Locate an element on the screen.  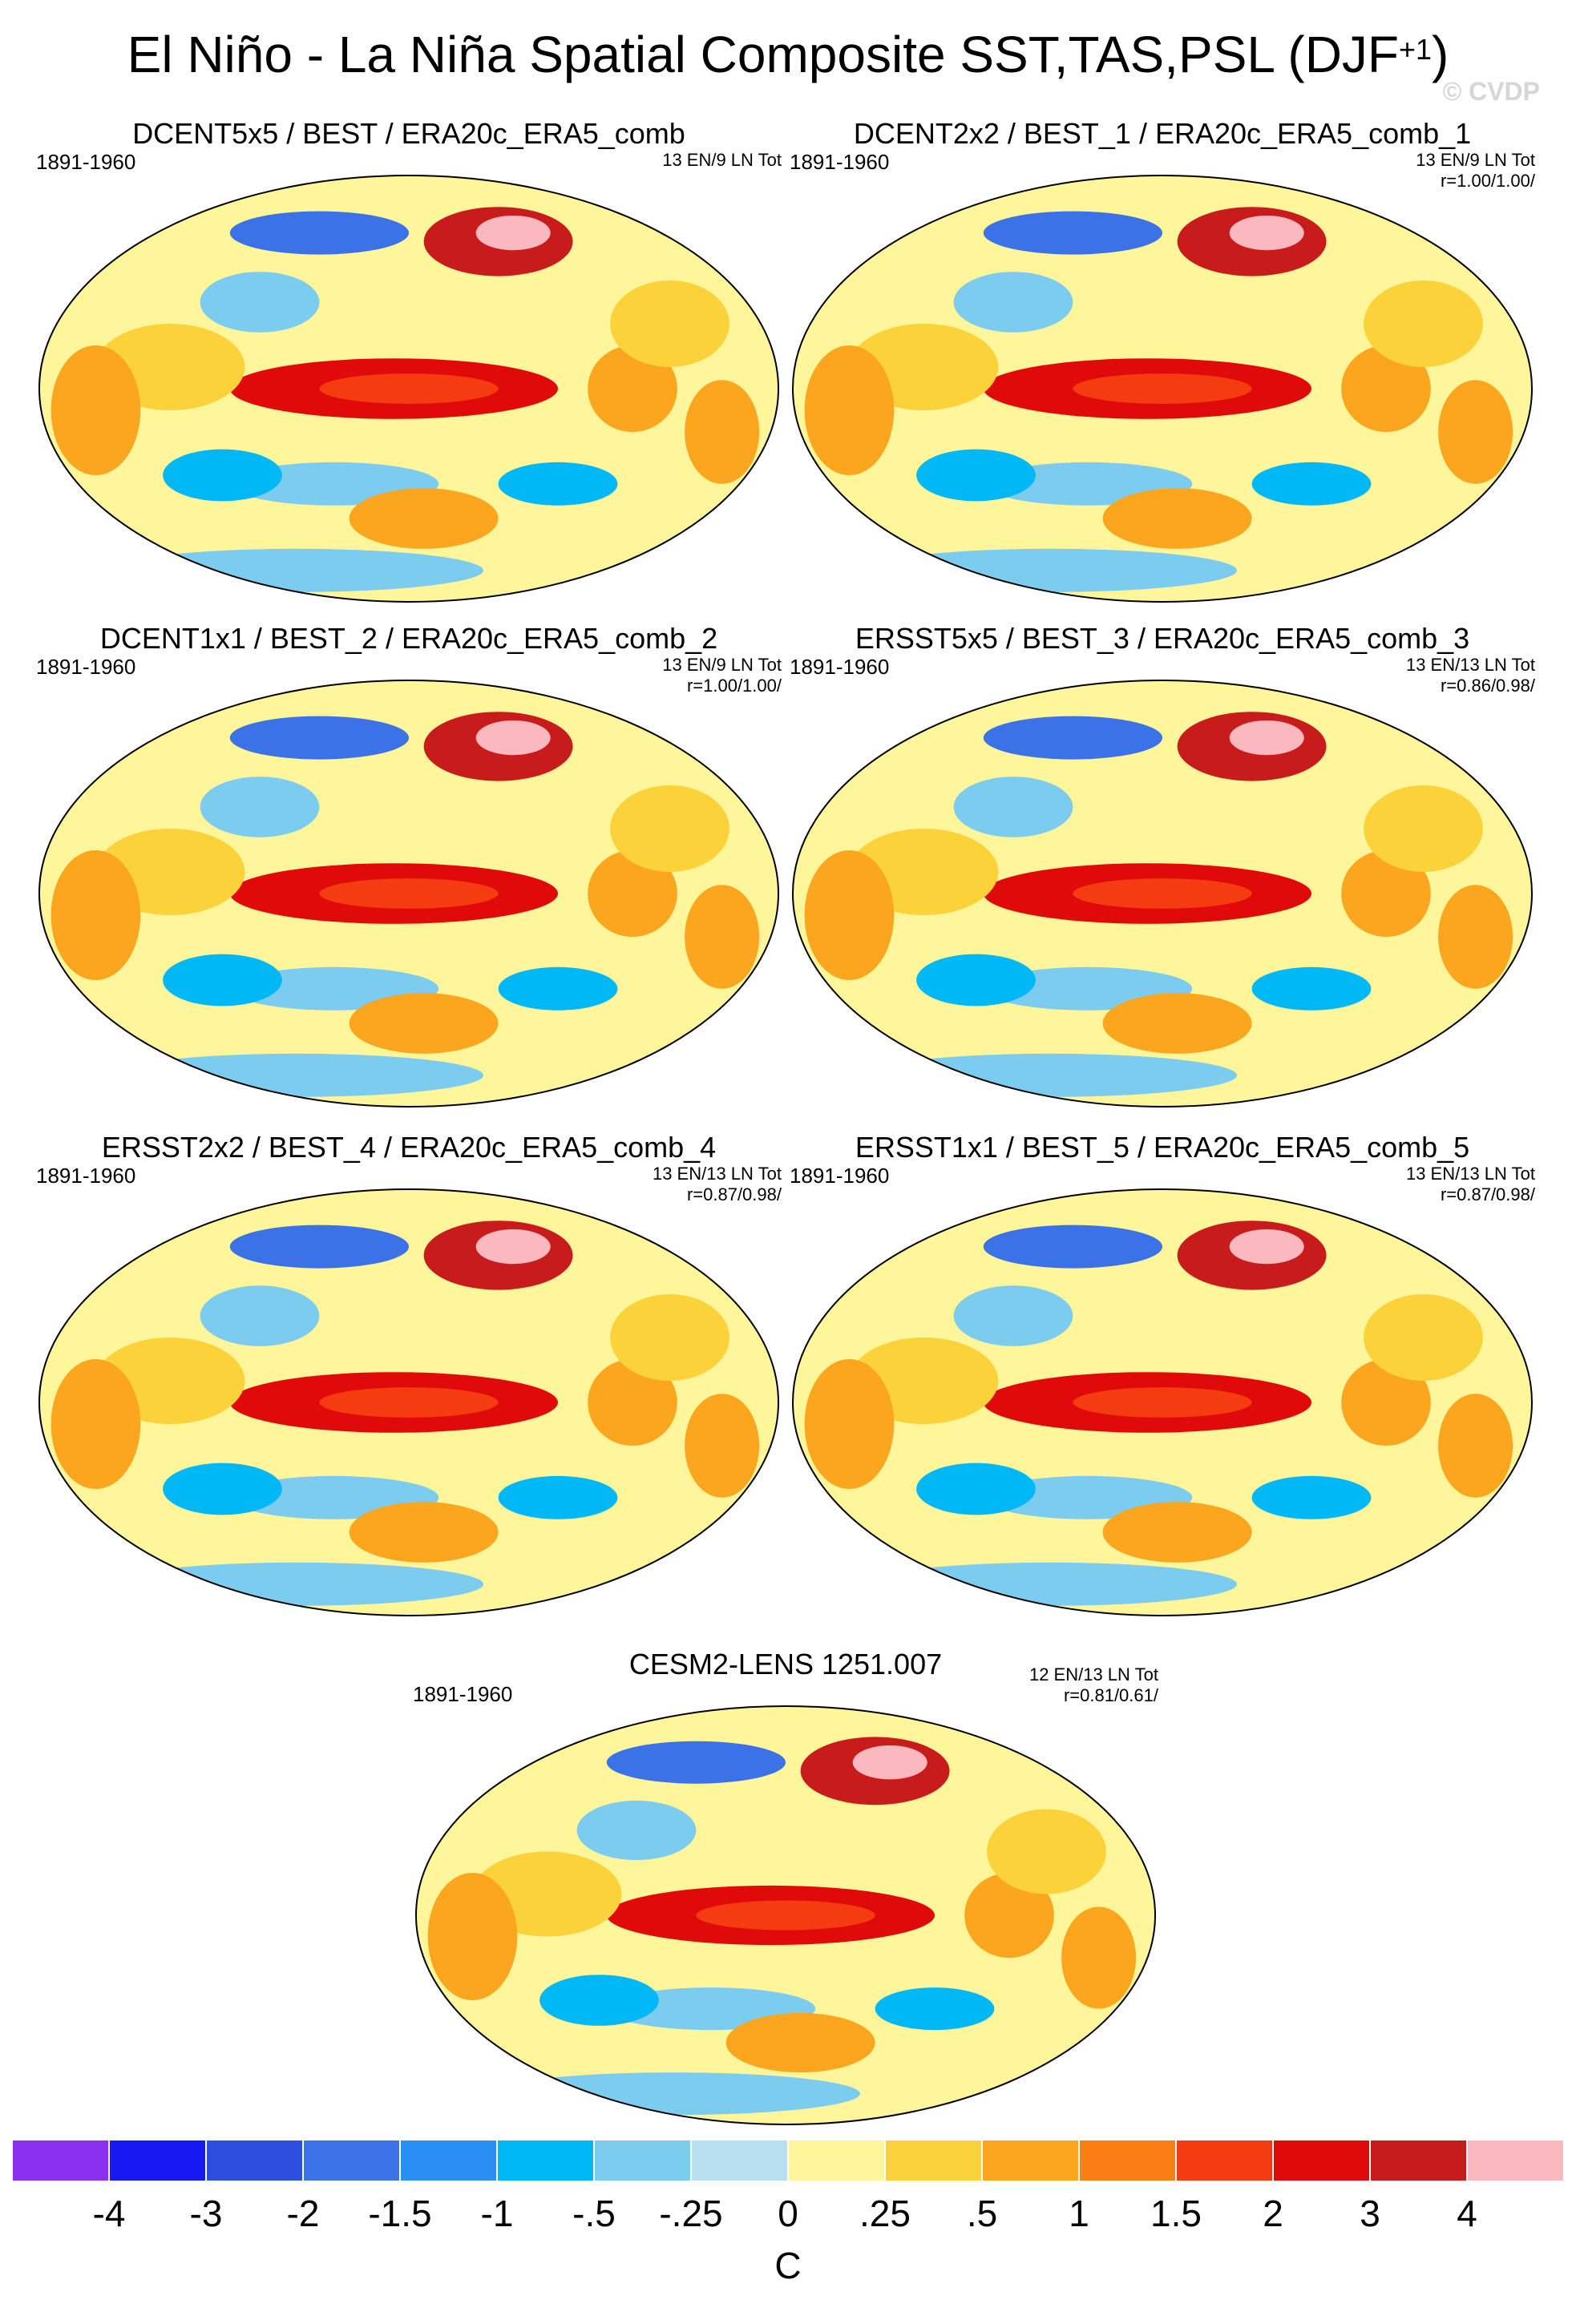
panel-stats: 13 EN/13 LN Tot r=0.86/0.98/ is located at coordinates (1470, 675).